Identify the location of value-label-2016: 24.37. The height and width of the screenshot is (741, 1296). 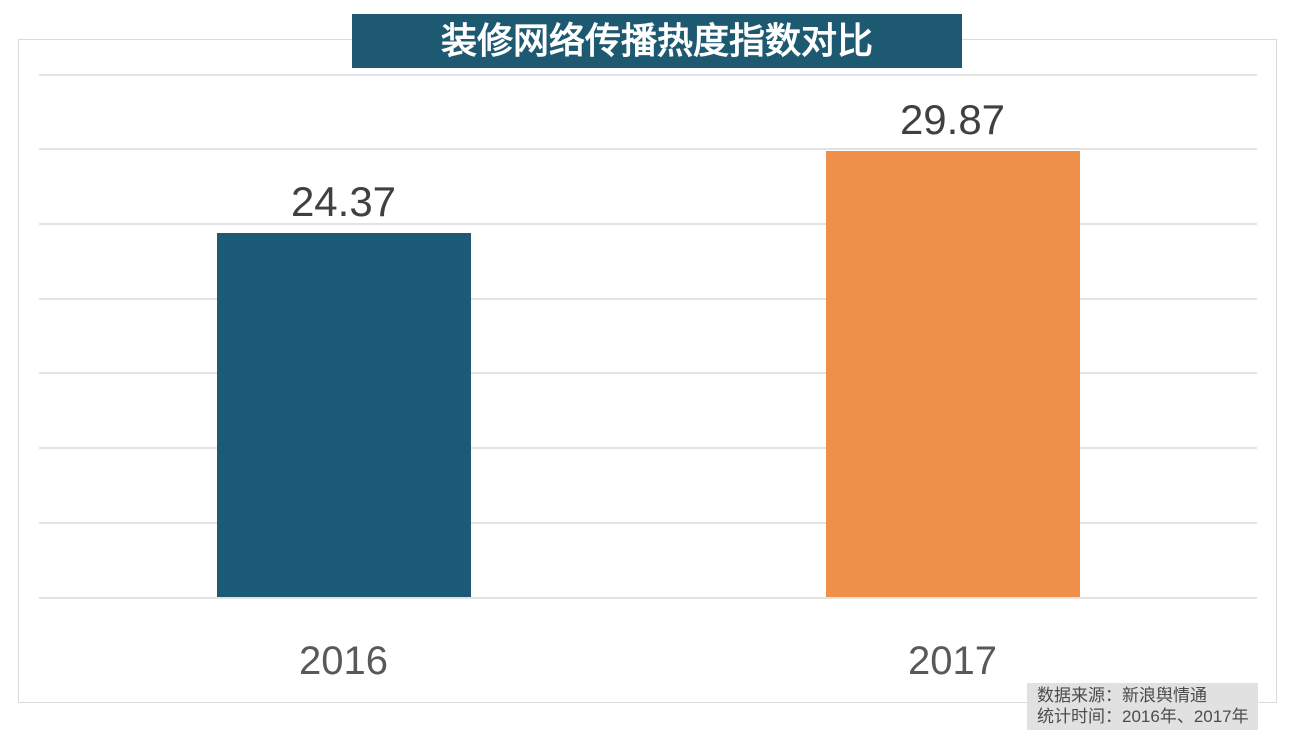
(343, 202).